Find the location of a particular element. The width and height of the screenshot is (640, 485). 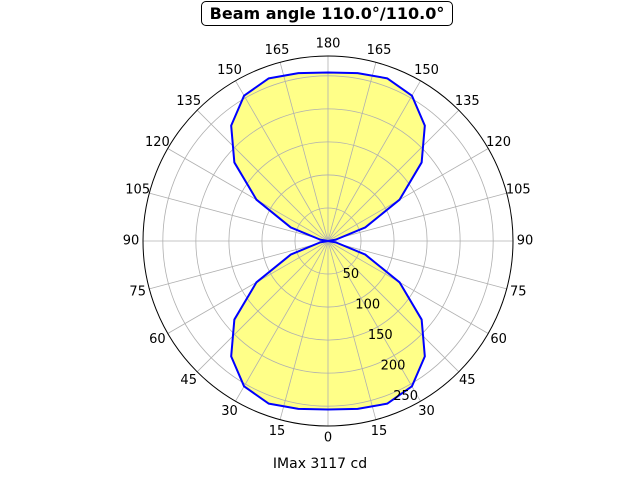

radial-tick-label-150: 150 is located at coordinates (380, 335).